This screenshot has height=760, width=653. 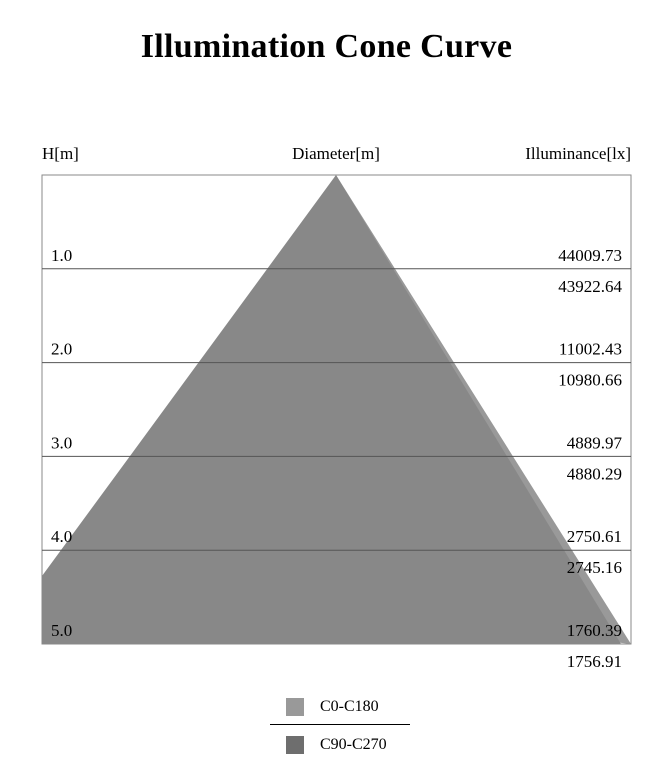 I want to click on illuminance-c0-c180: 1760.39, so click(x=594, y=630).